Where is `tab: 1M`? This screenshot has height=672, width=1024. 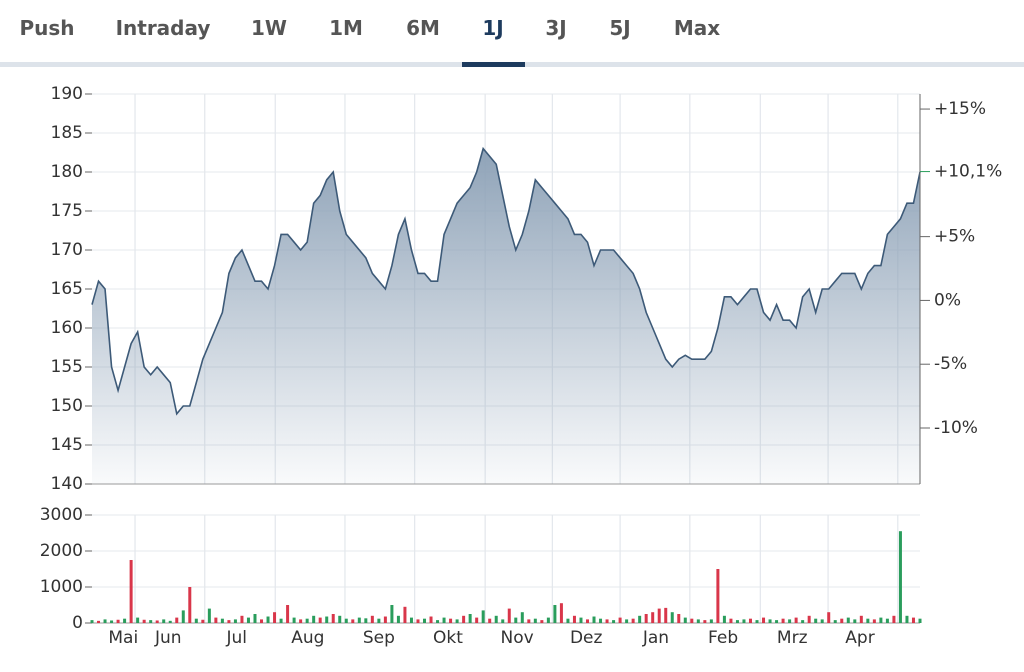
tab: 1M is located at coordinates (346, 28).